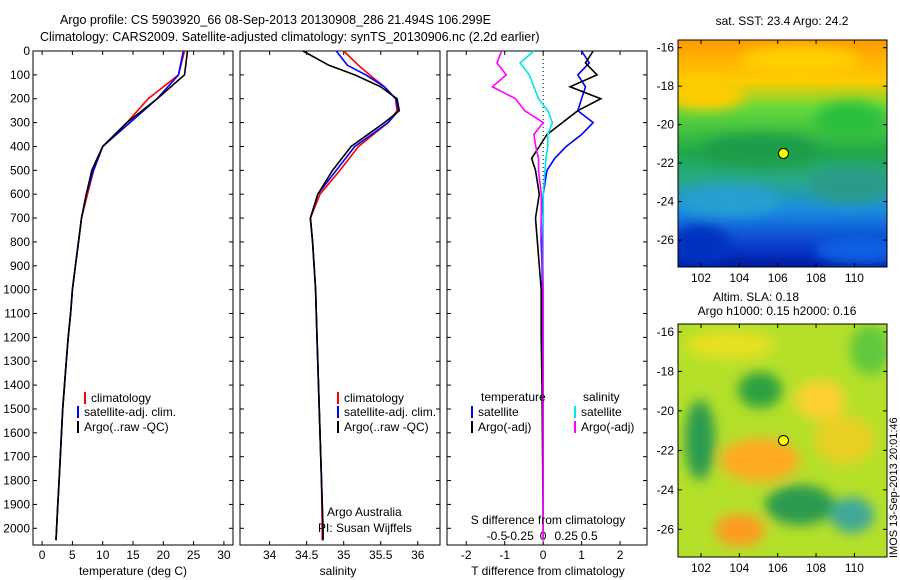 The height and width of the screenshot is (580, 900). Describe the element at coordinates (307, 555) in the screenshot. I see `salinity-x-tick-label: 34.5` at that location.